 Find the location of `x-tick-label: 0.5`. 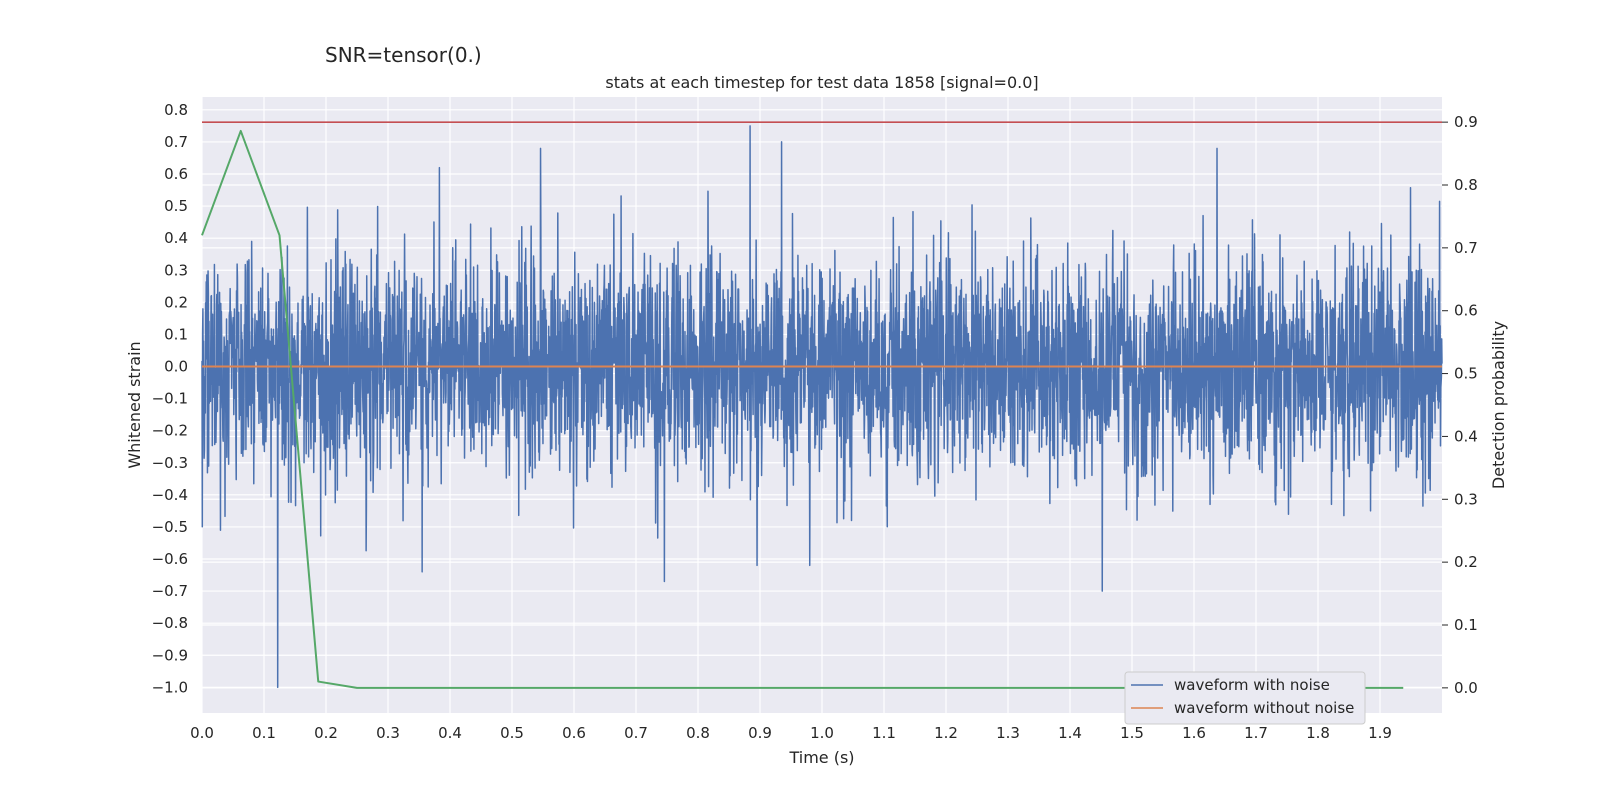

x-tick-label: 0.5 is located at coordinates (512, 733).